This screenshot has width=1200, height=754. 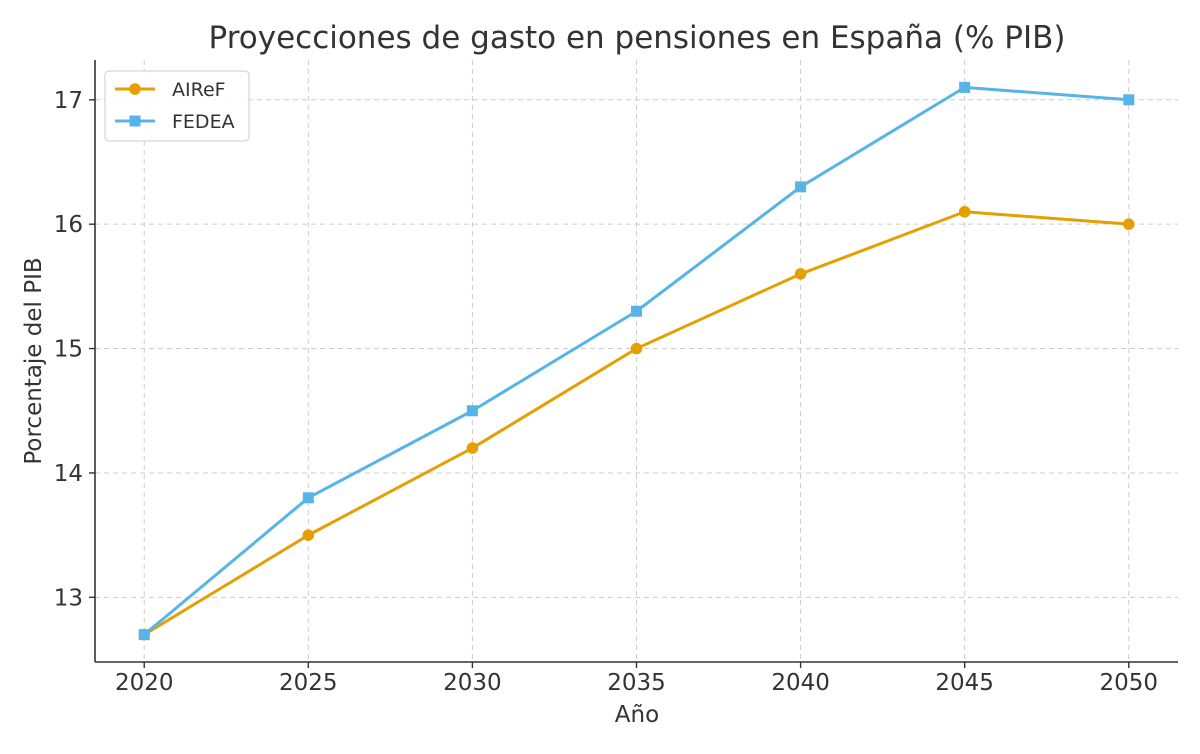 I want to click on legend: AIReF FEDEA, so click(x=177, y=106).